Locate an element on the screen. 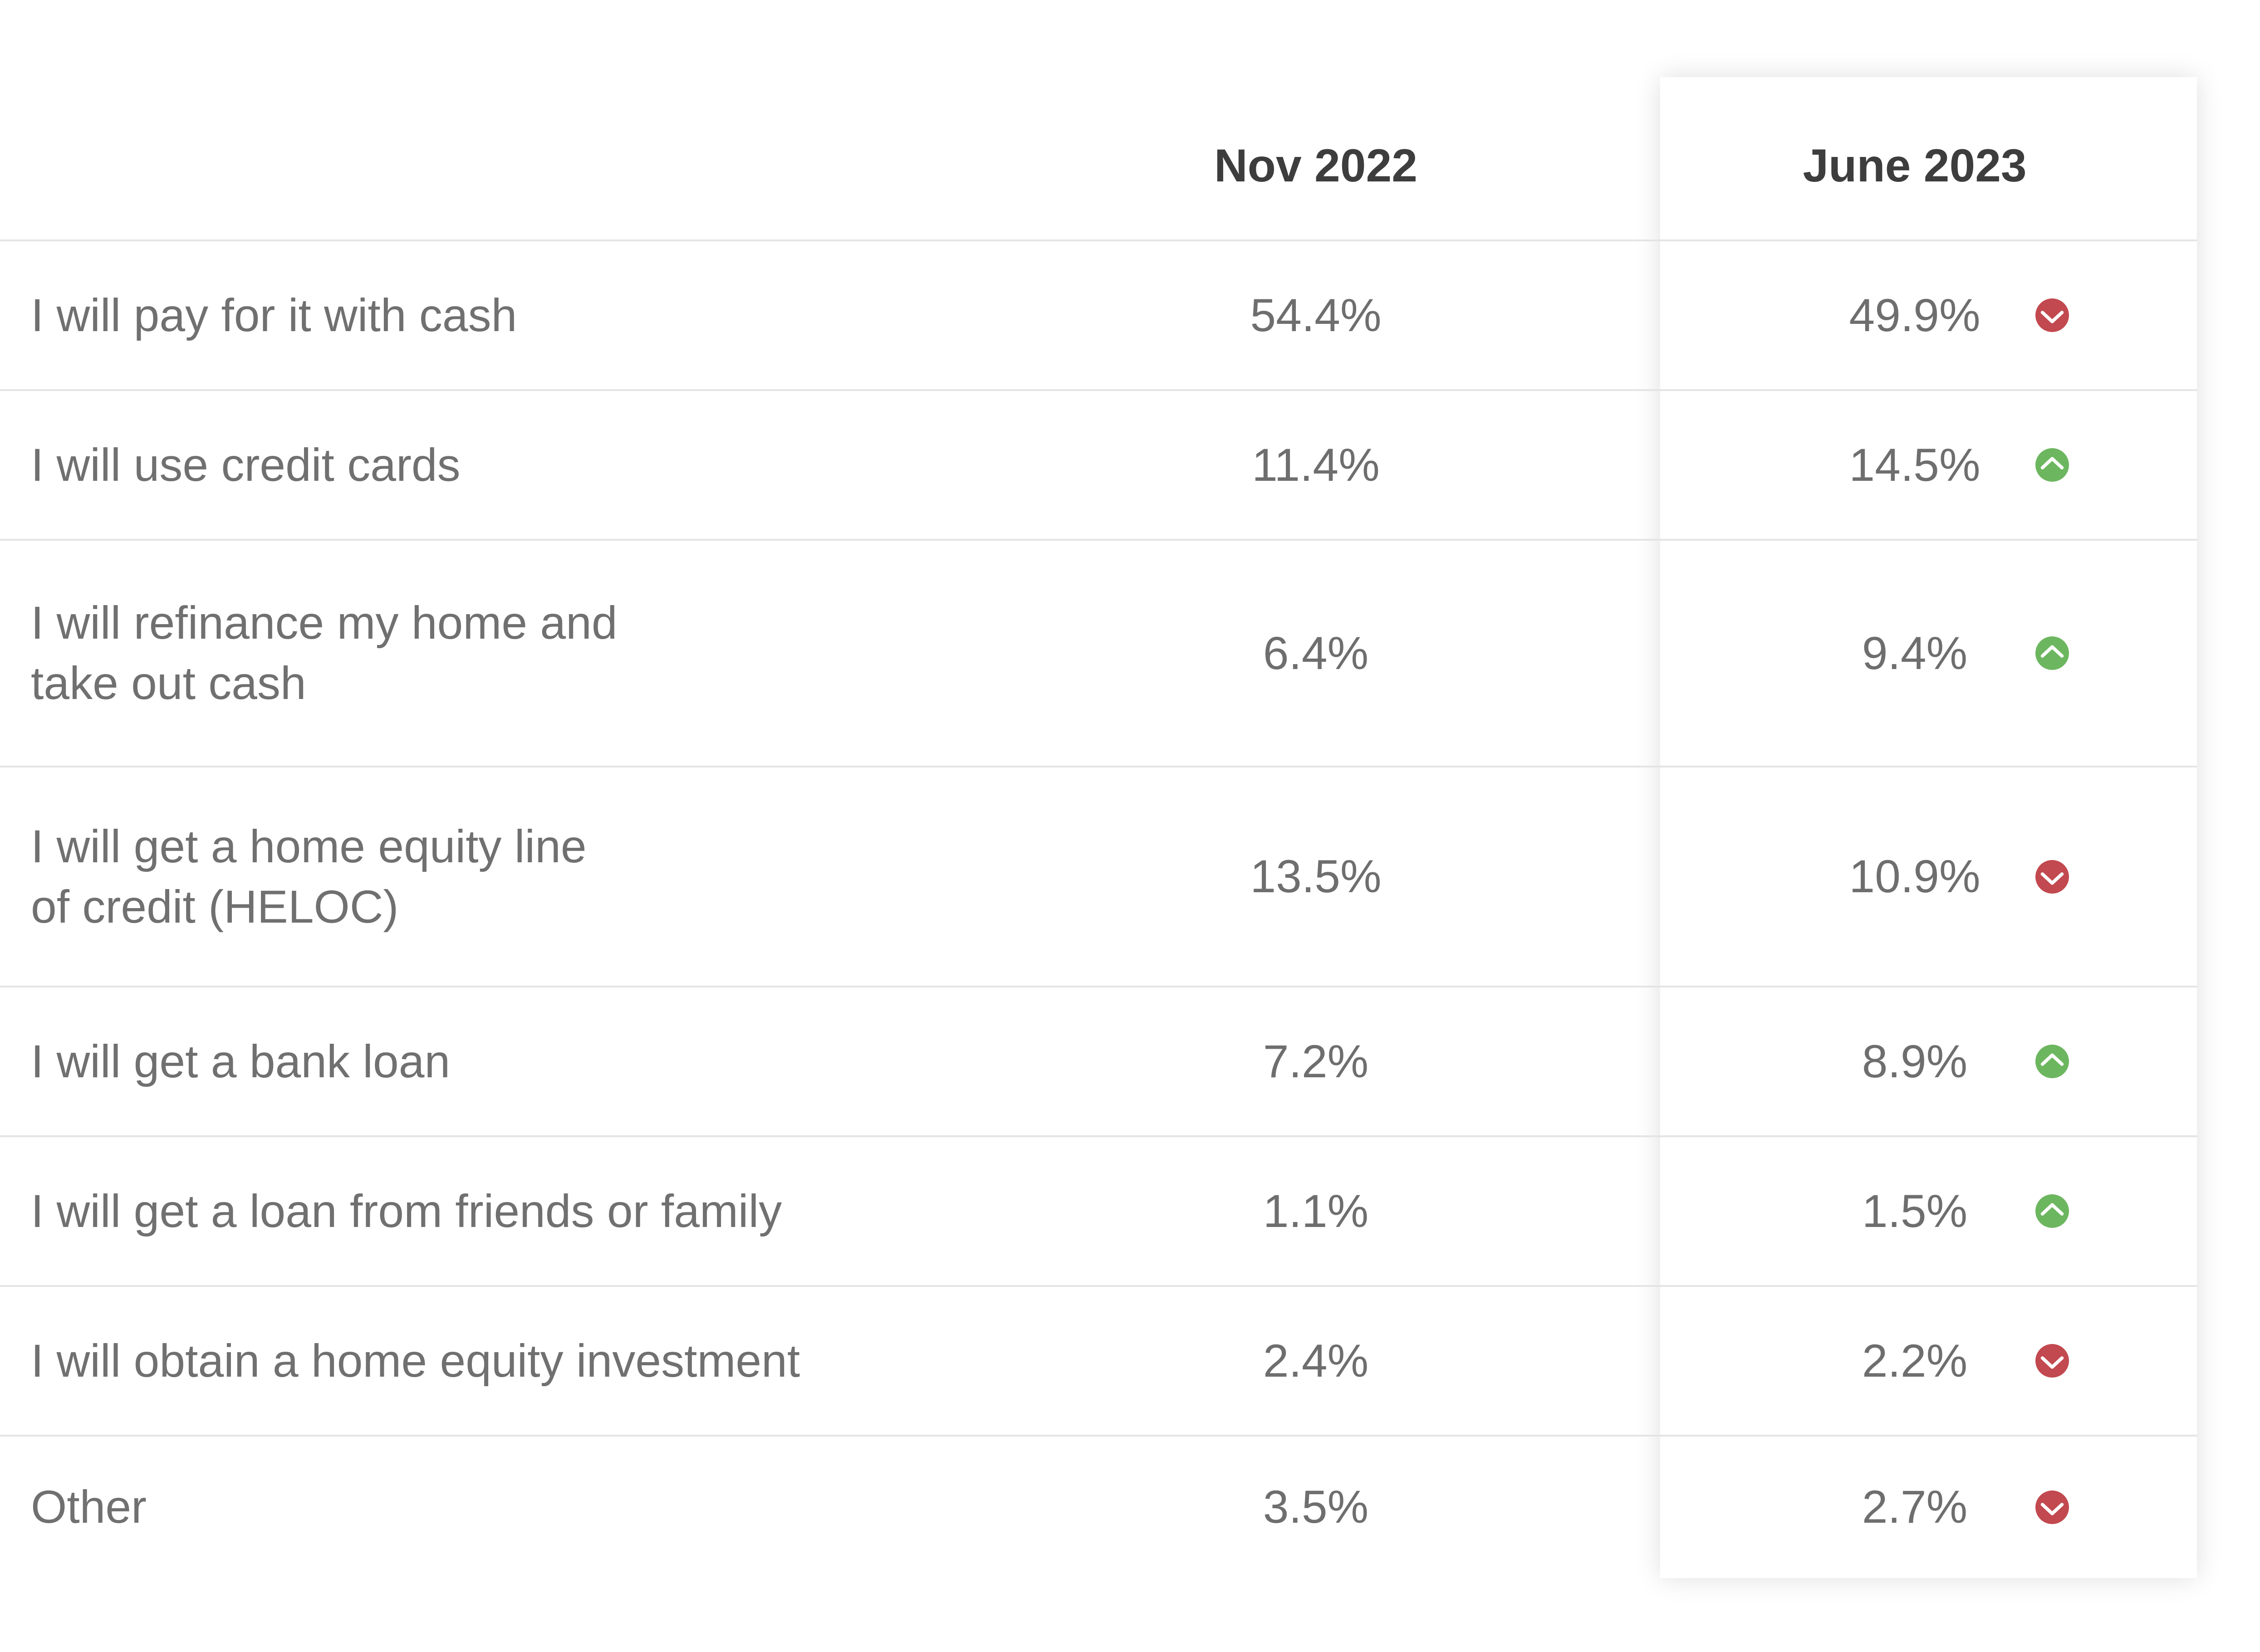 This screenshot has height=1652, width=2260. value-nov-2022: 2.4% is located at coordinates (1316, 1360).